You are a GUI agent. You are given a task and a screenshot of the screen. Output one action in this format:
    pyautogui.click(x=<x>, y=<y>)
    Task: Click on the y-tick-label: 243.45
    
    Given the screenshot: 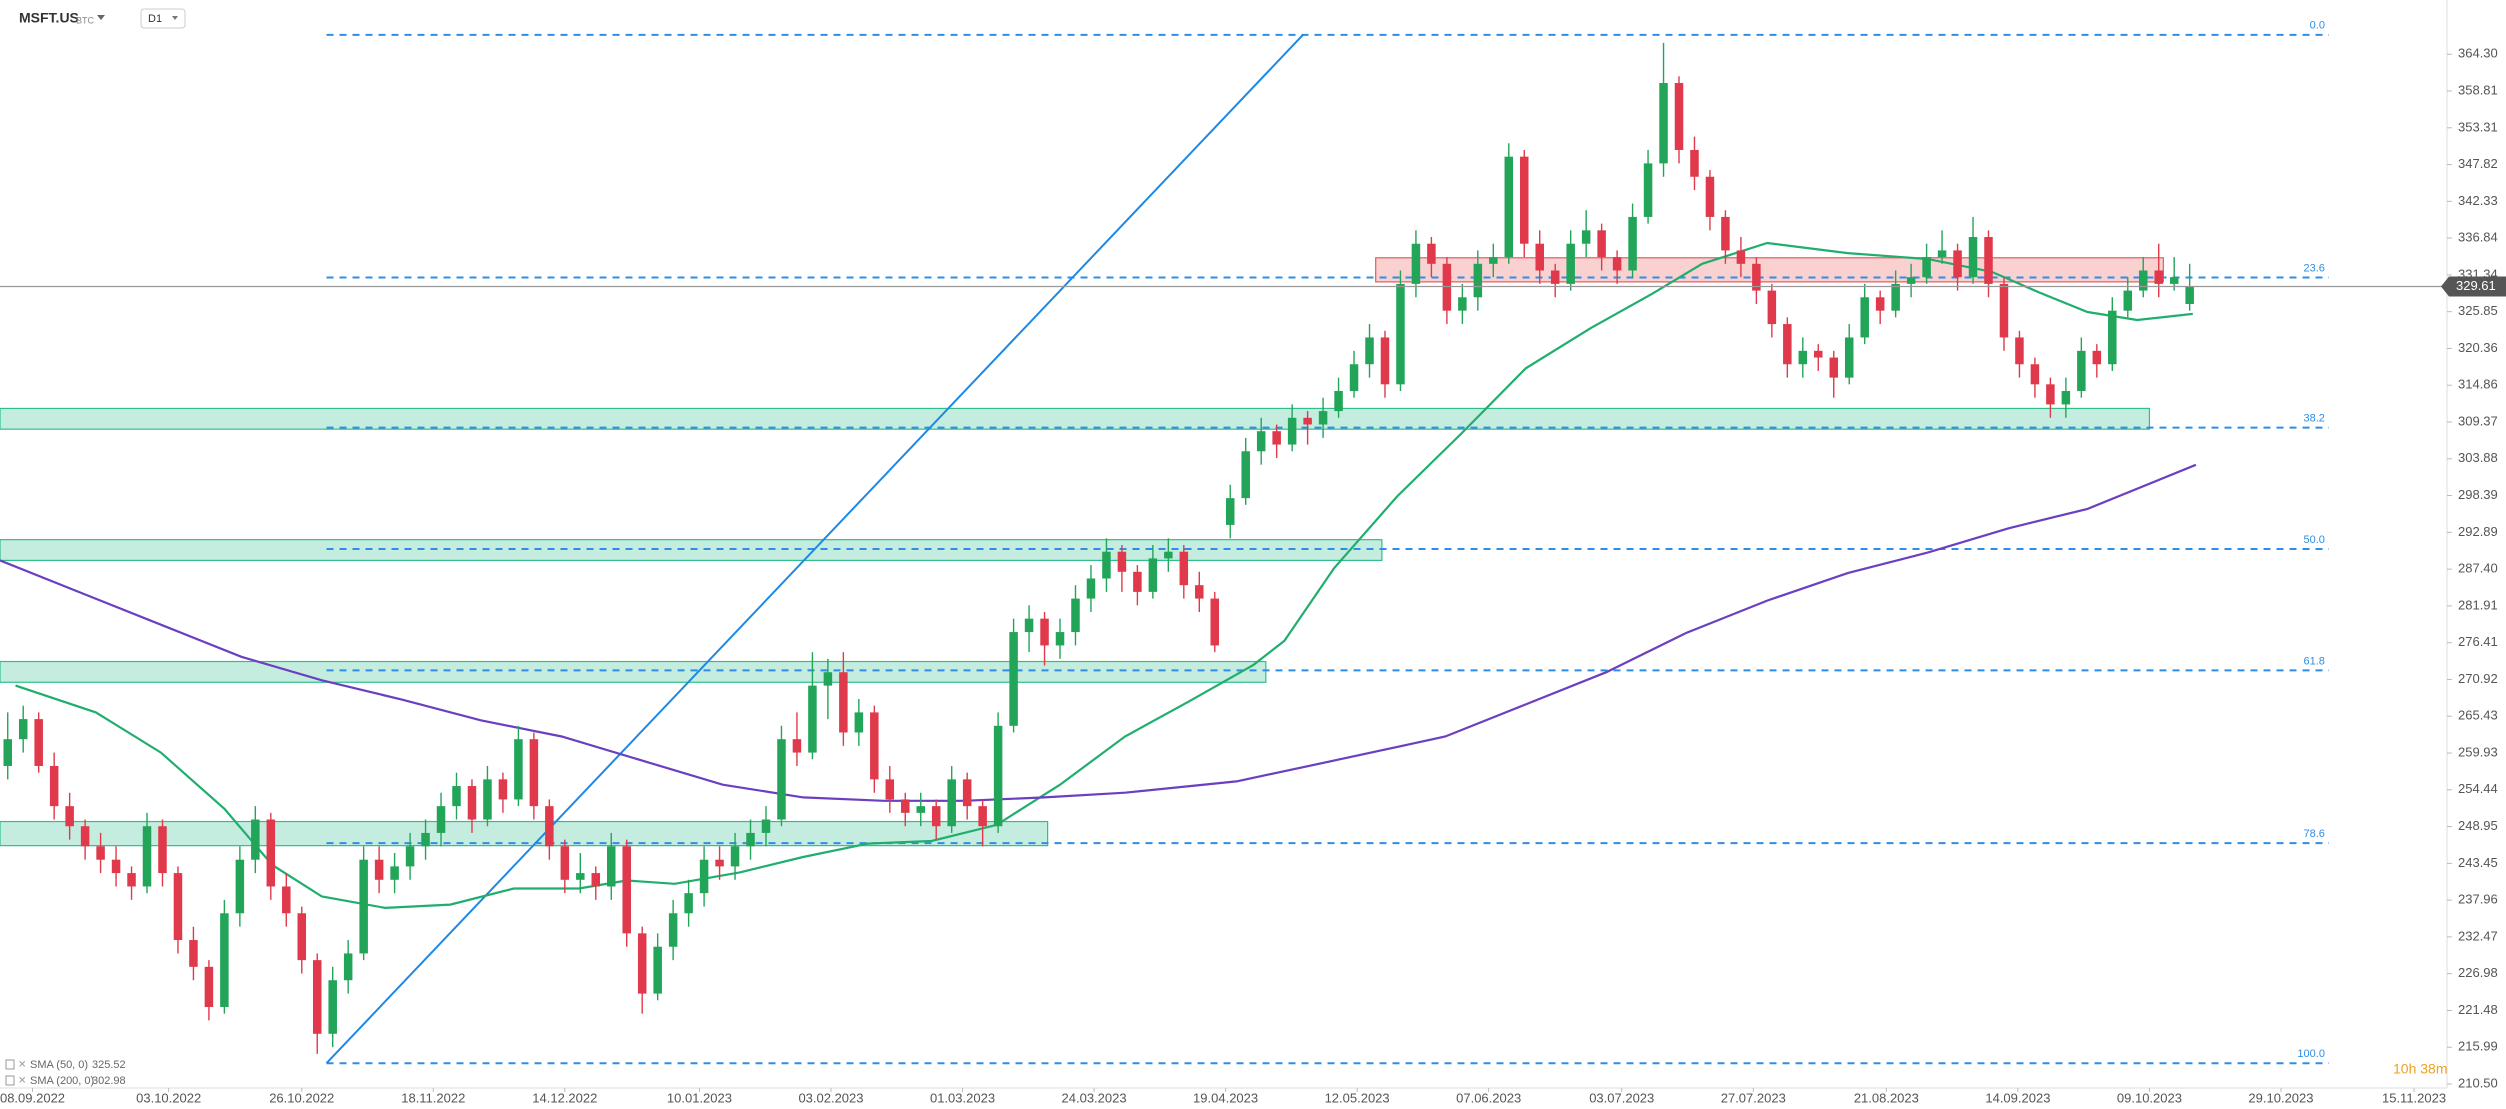 What is the action you would take?
    pyautogui.click(x=2478, y=862)
    